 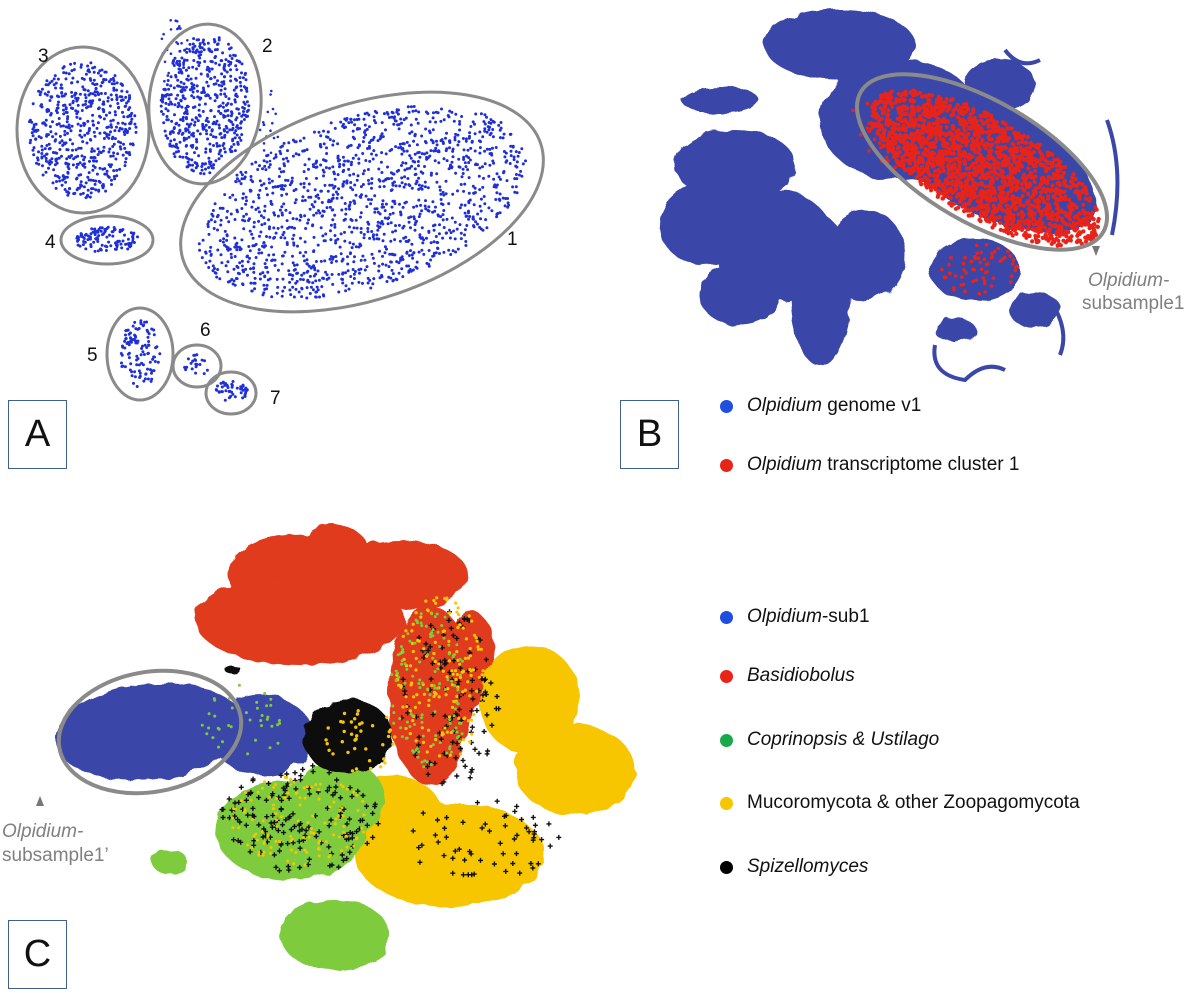 I want to click on cluster-4-point, so click(x=125, y=244).